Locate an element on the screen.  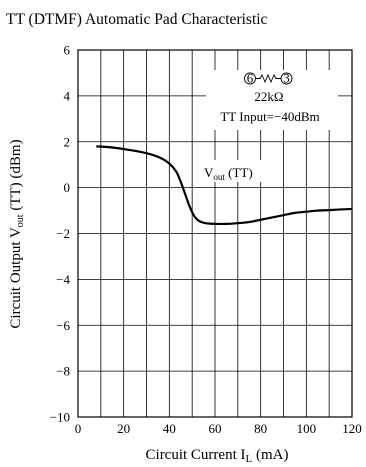
x-tick-label: 0 is located at coordinates (78, 428).